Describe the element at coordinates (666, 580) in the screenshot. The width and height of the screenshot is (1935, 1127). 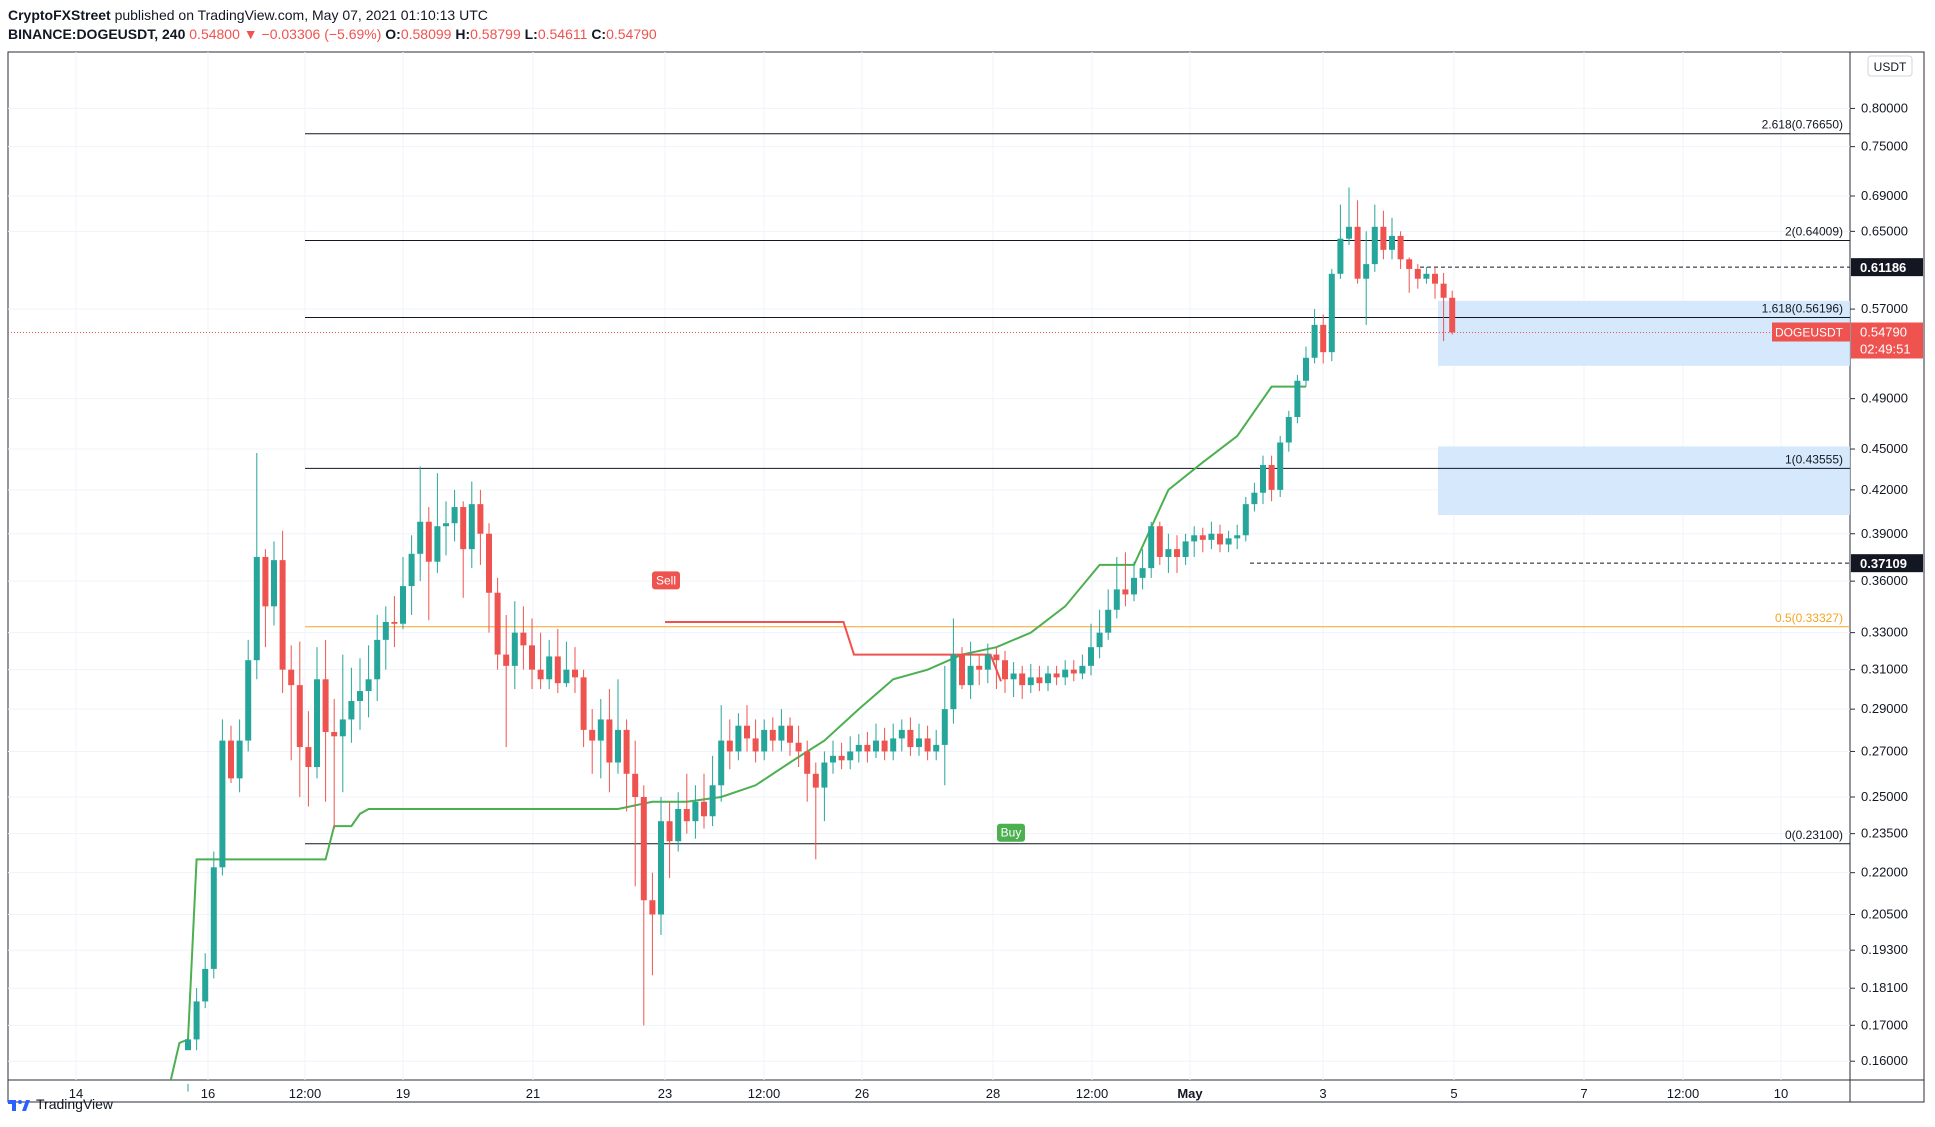
I see `sell-signal-label: Sell` at that location.